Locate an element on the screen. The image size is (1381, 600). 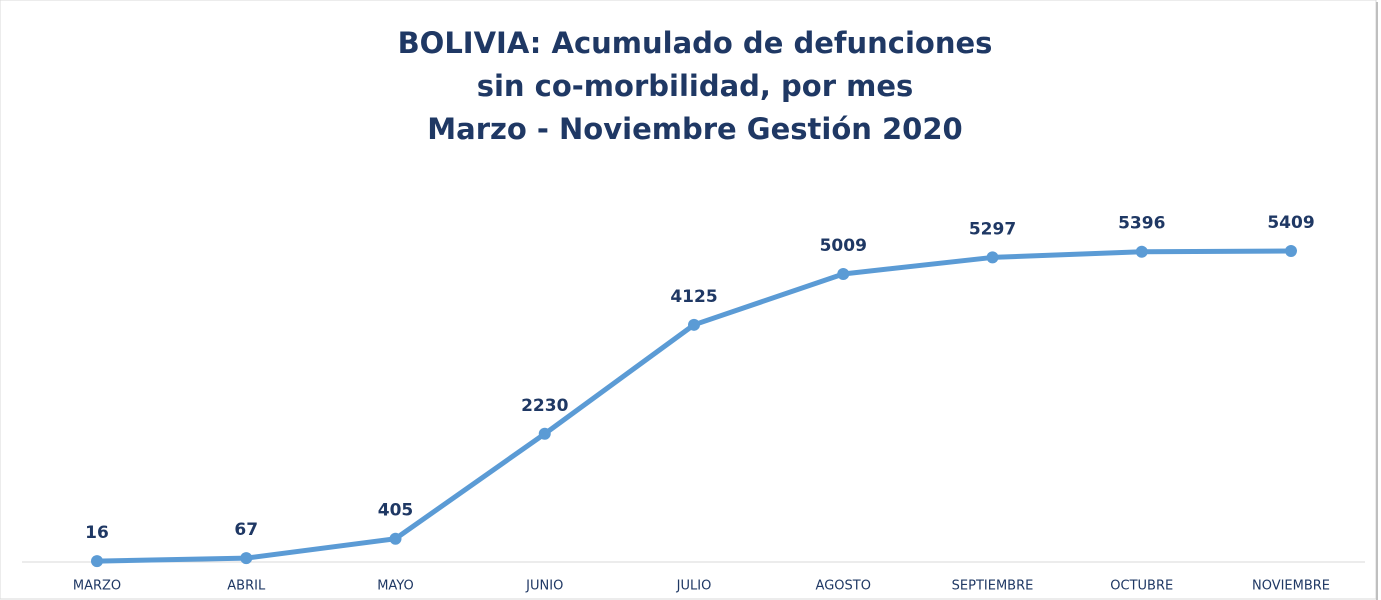
data-label: 405 is located at coordinates (396, 511).